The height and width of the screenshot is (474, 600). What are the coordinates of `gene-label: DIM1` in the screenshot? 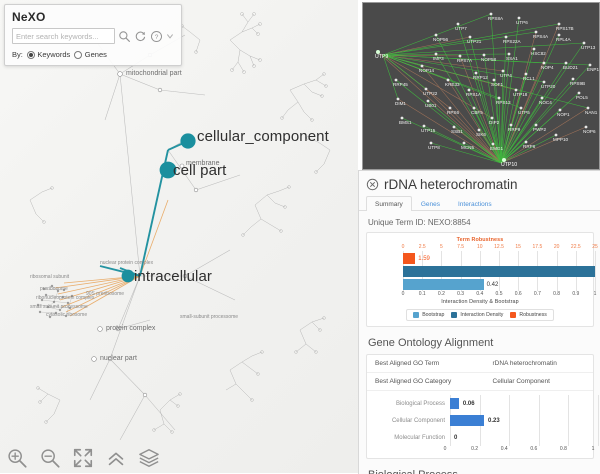 It's located at (400, 103).